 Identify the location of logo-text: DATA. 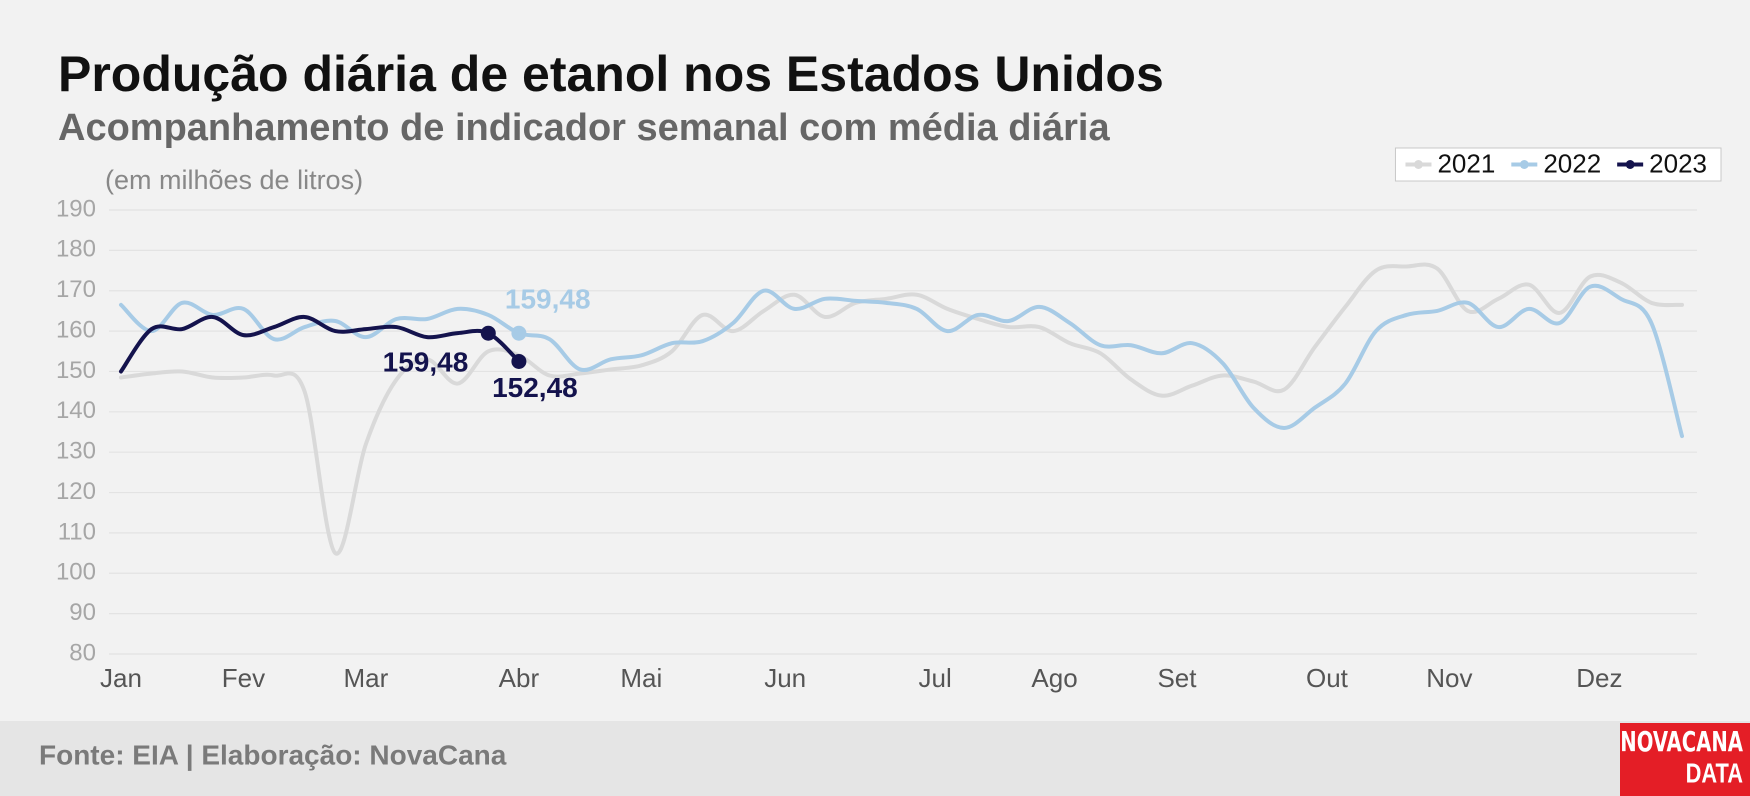
(1714, 773).